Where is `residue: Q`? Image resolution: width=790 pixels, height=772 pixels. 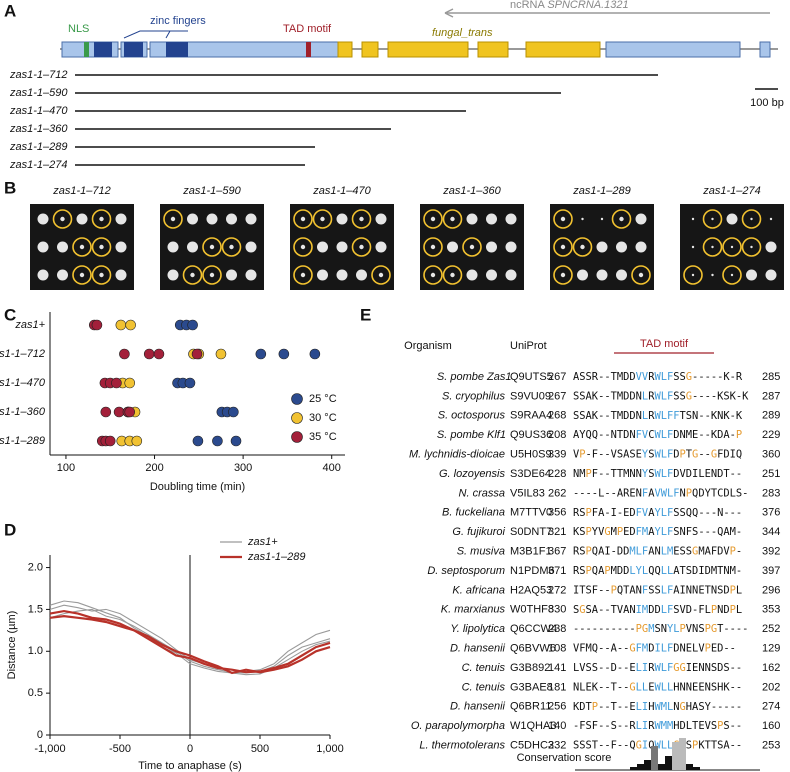
residue: Q is located at coordinates (595, 552).